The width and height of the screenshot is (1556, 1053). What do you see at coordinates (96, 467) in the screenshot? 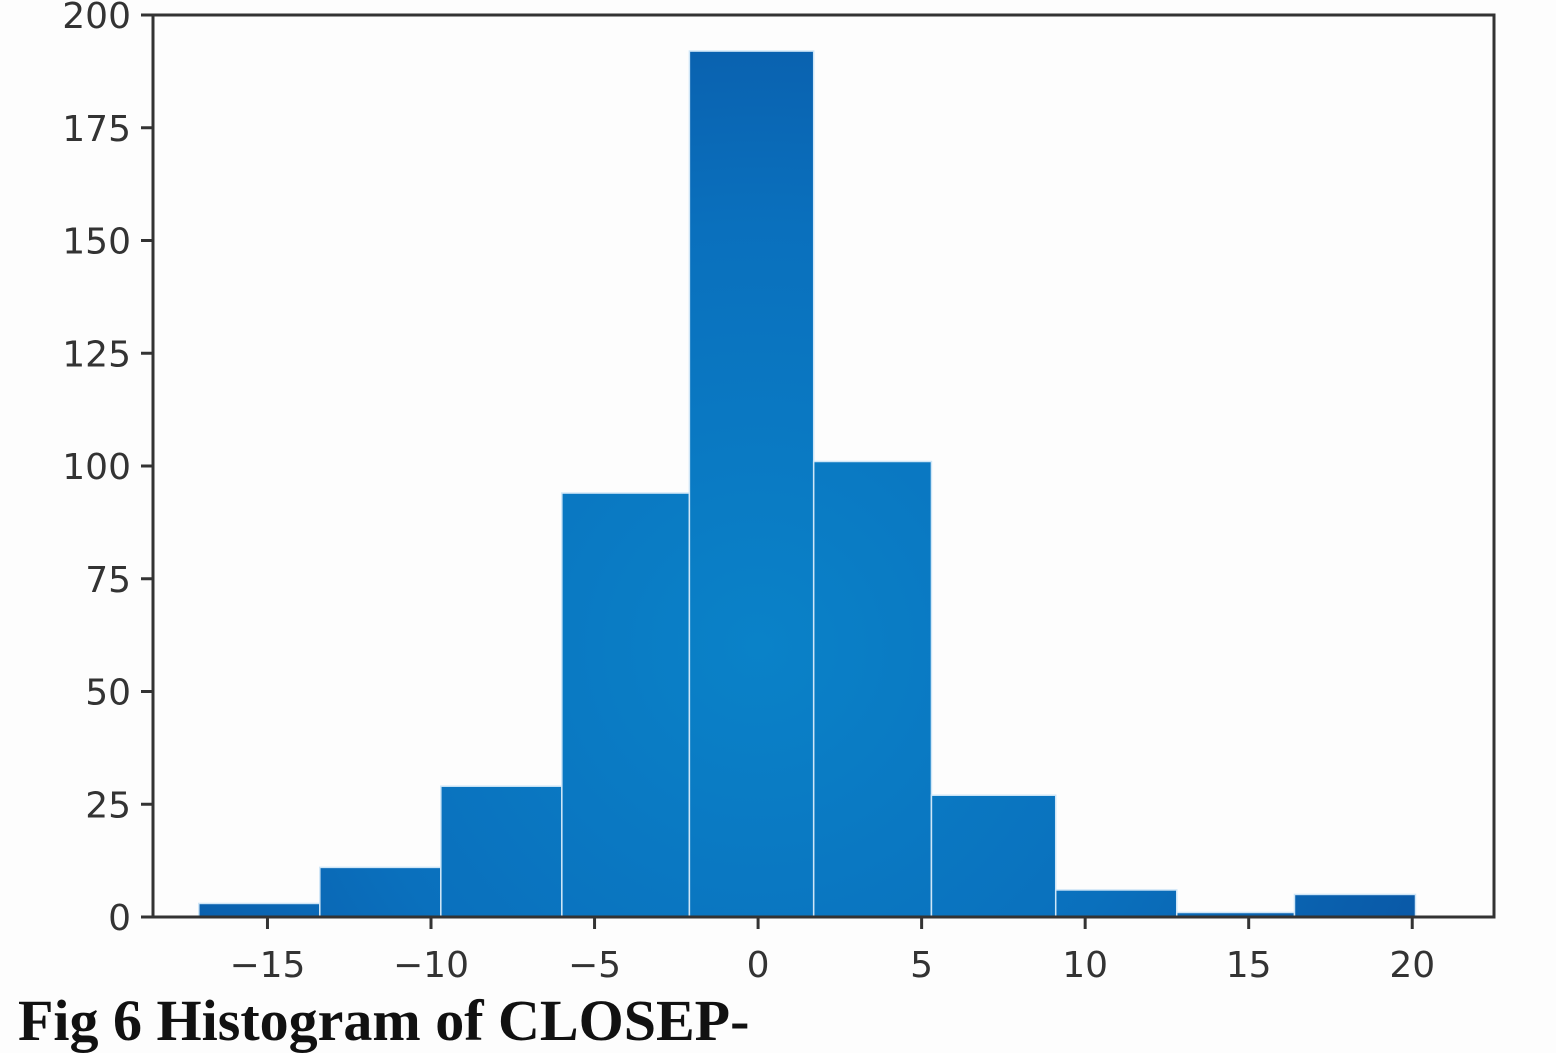
I see `y-tick-label: 100` at bounding box center [96, 467].